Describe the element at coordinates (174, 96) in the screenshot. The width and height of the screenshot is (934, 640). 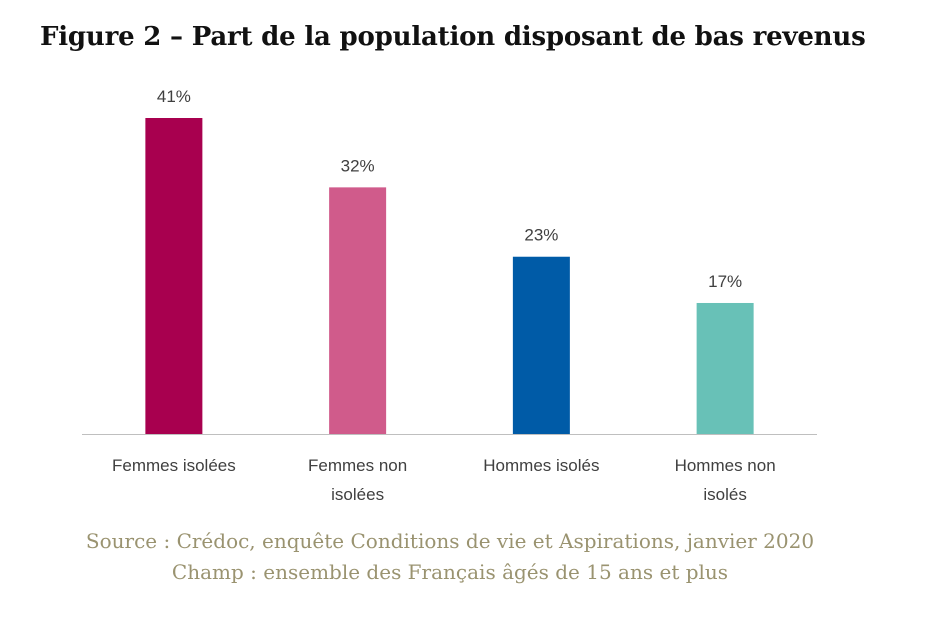
I see `value-label-1: 41%` at that location.